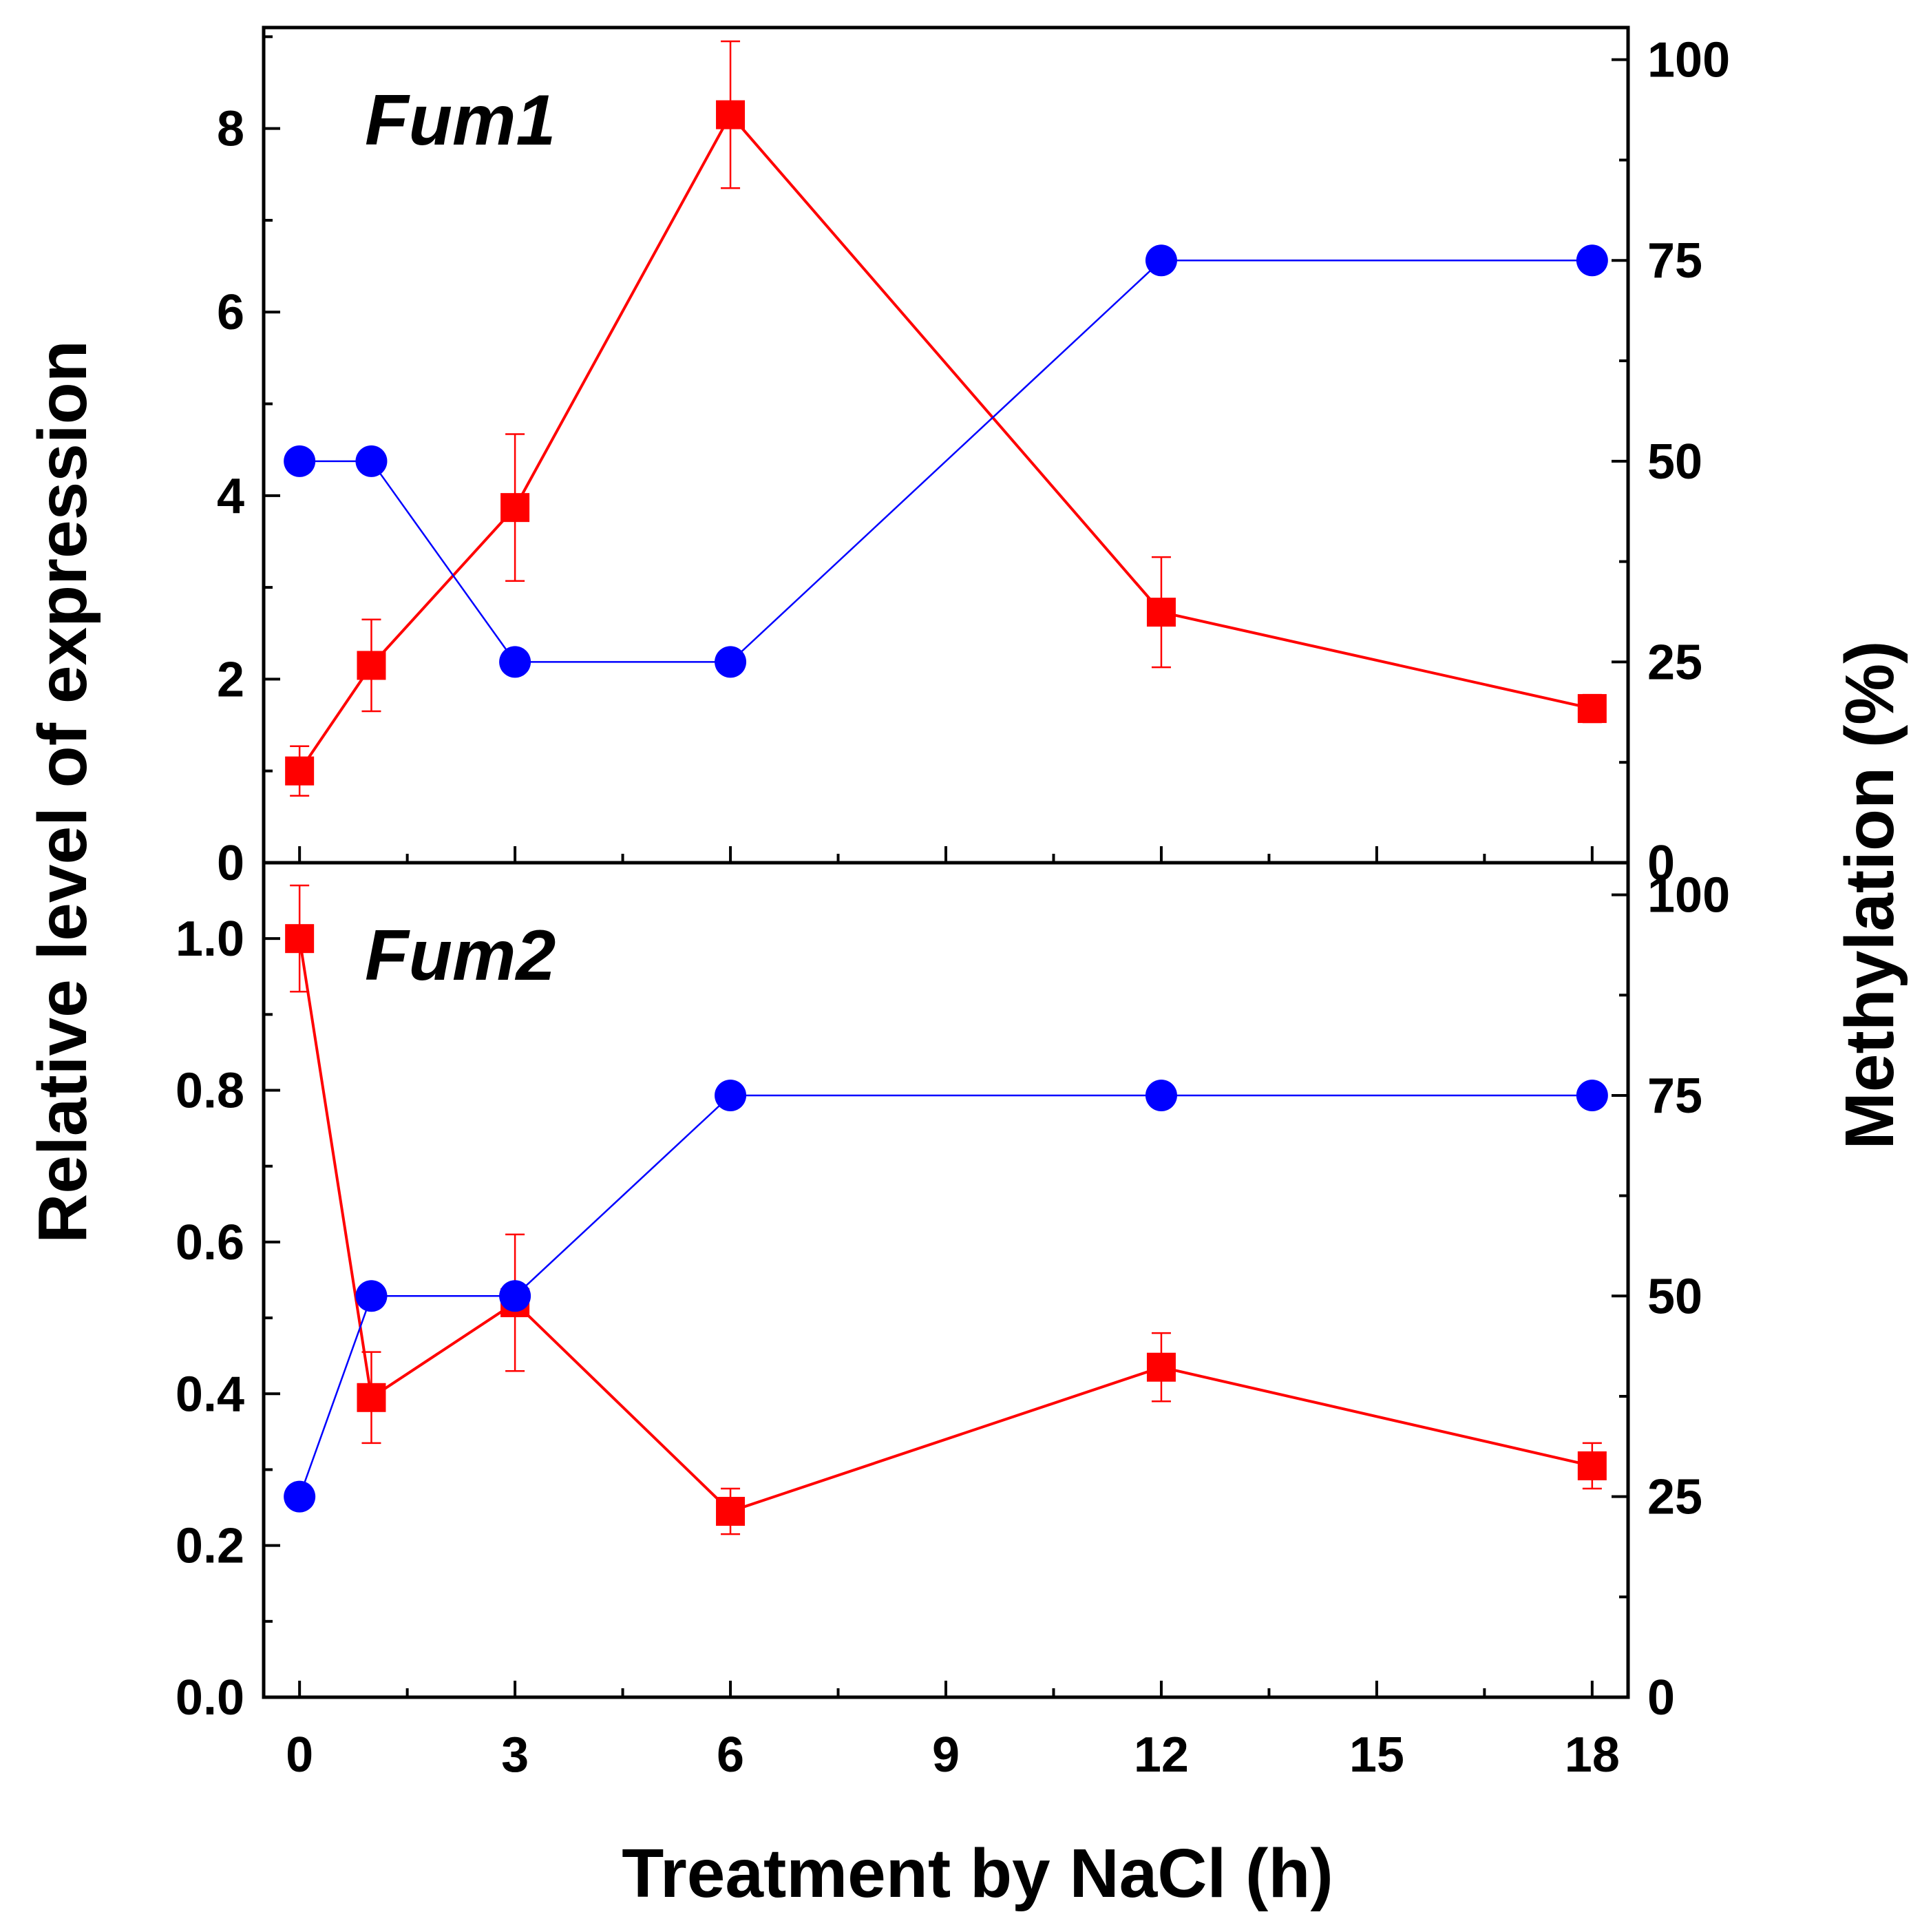 The image size is (1911, 1932). Describe the element at coordinates (63, 791) in the screenshot. I see `y-axis-title-left: Relative level of expression` at that location.